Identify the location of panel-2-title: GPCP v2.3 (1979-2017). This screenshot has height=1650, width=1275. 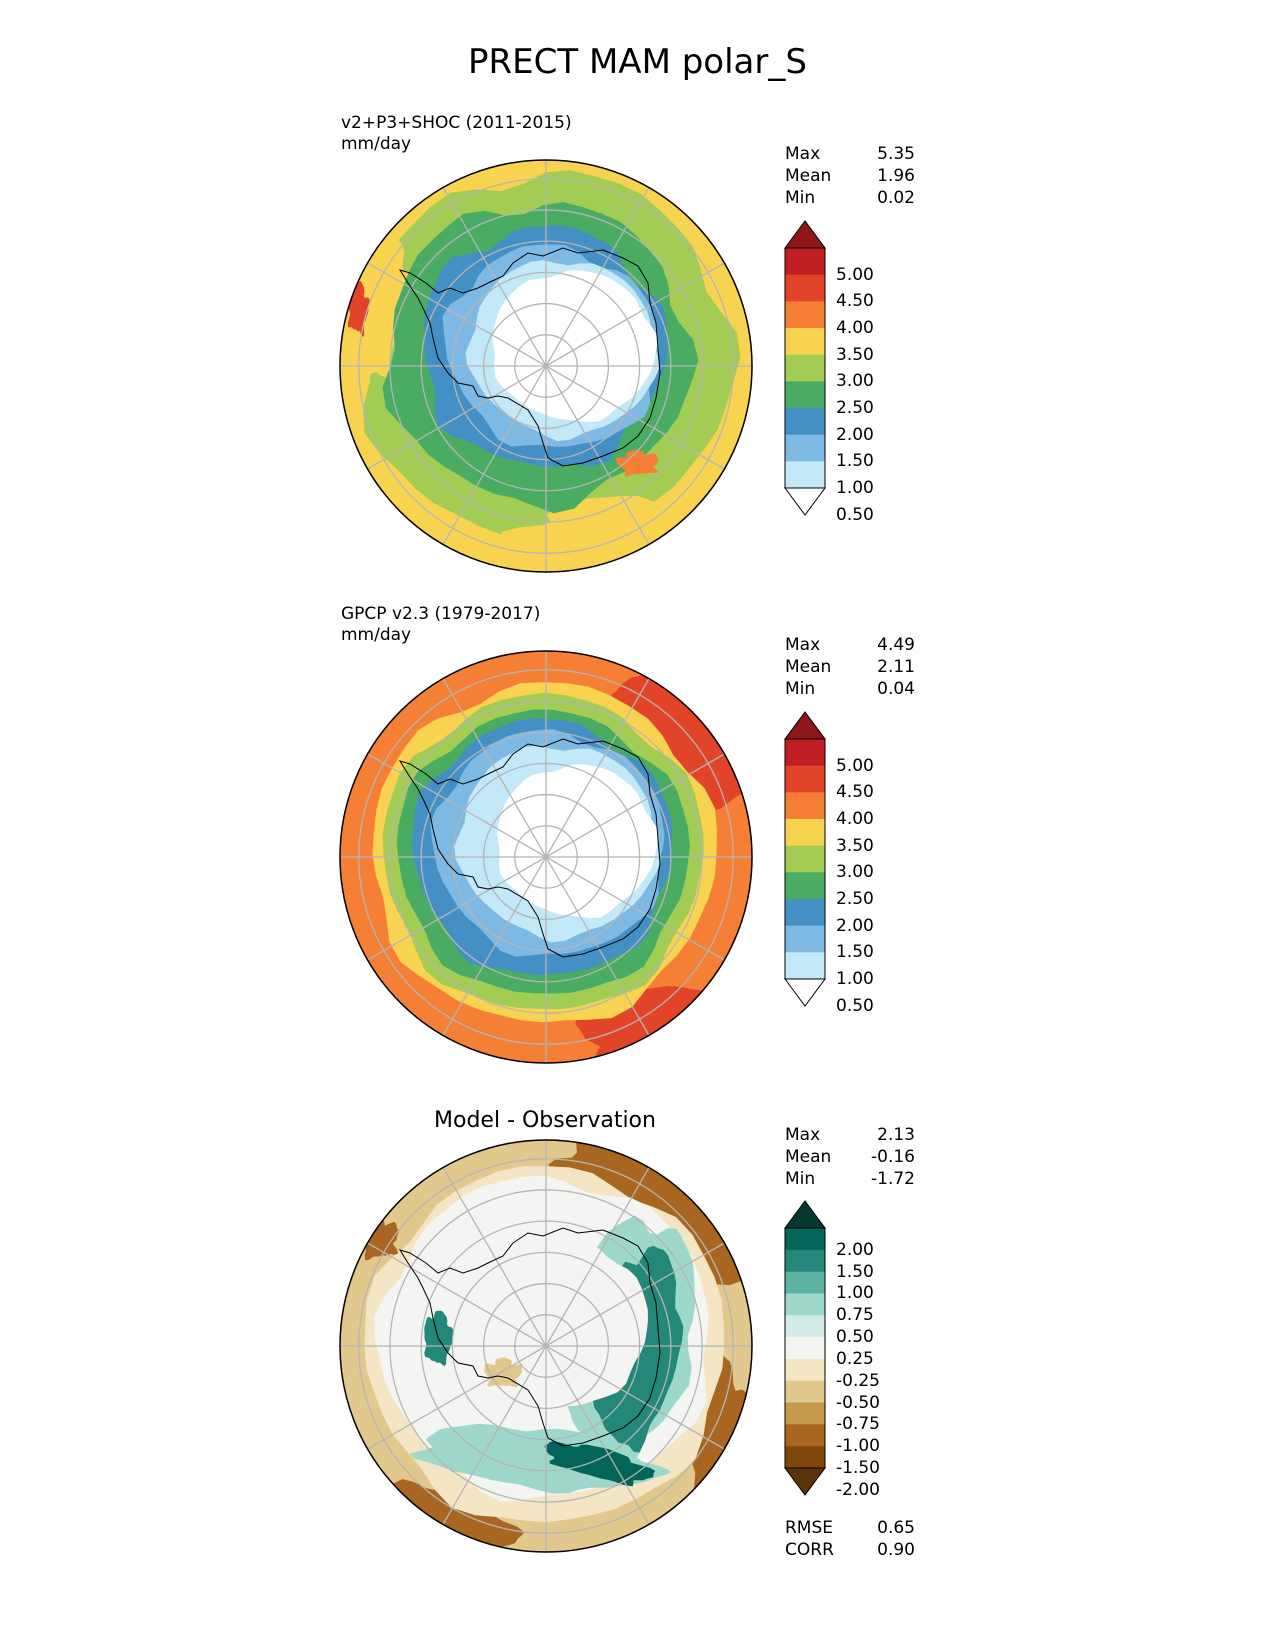
(441, 614).